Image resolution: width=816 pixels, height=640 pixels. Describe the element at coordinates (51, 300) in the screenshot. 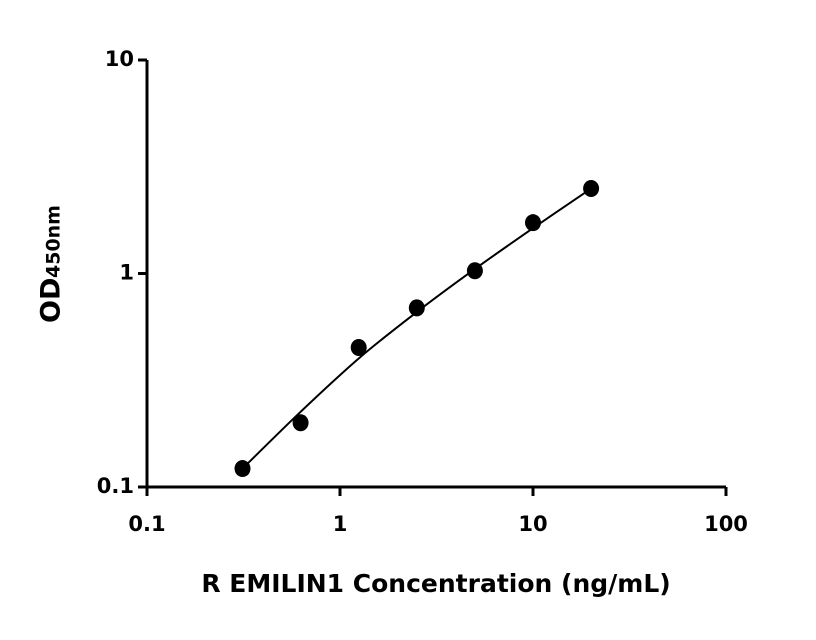

I see `y-axis-title: OD` at that location.